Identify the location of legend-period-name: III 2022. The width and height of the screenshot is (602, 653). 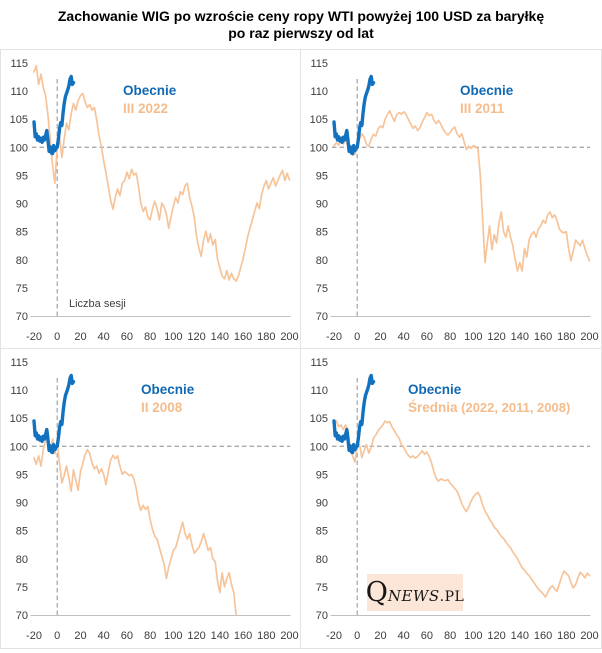
(145, 108).